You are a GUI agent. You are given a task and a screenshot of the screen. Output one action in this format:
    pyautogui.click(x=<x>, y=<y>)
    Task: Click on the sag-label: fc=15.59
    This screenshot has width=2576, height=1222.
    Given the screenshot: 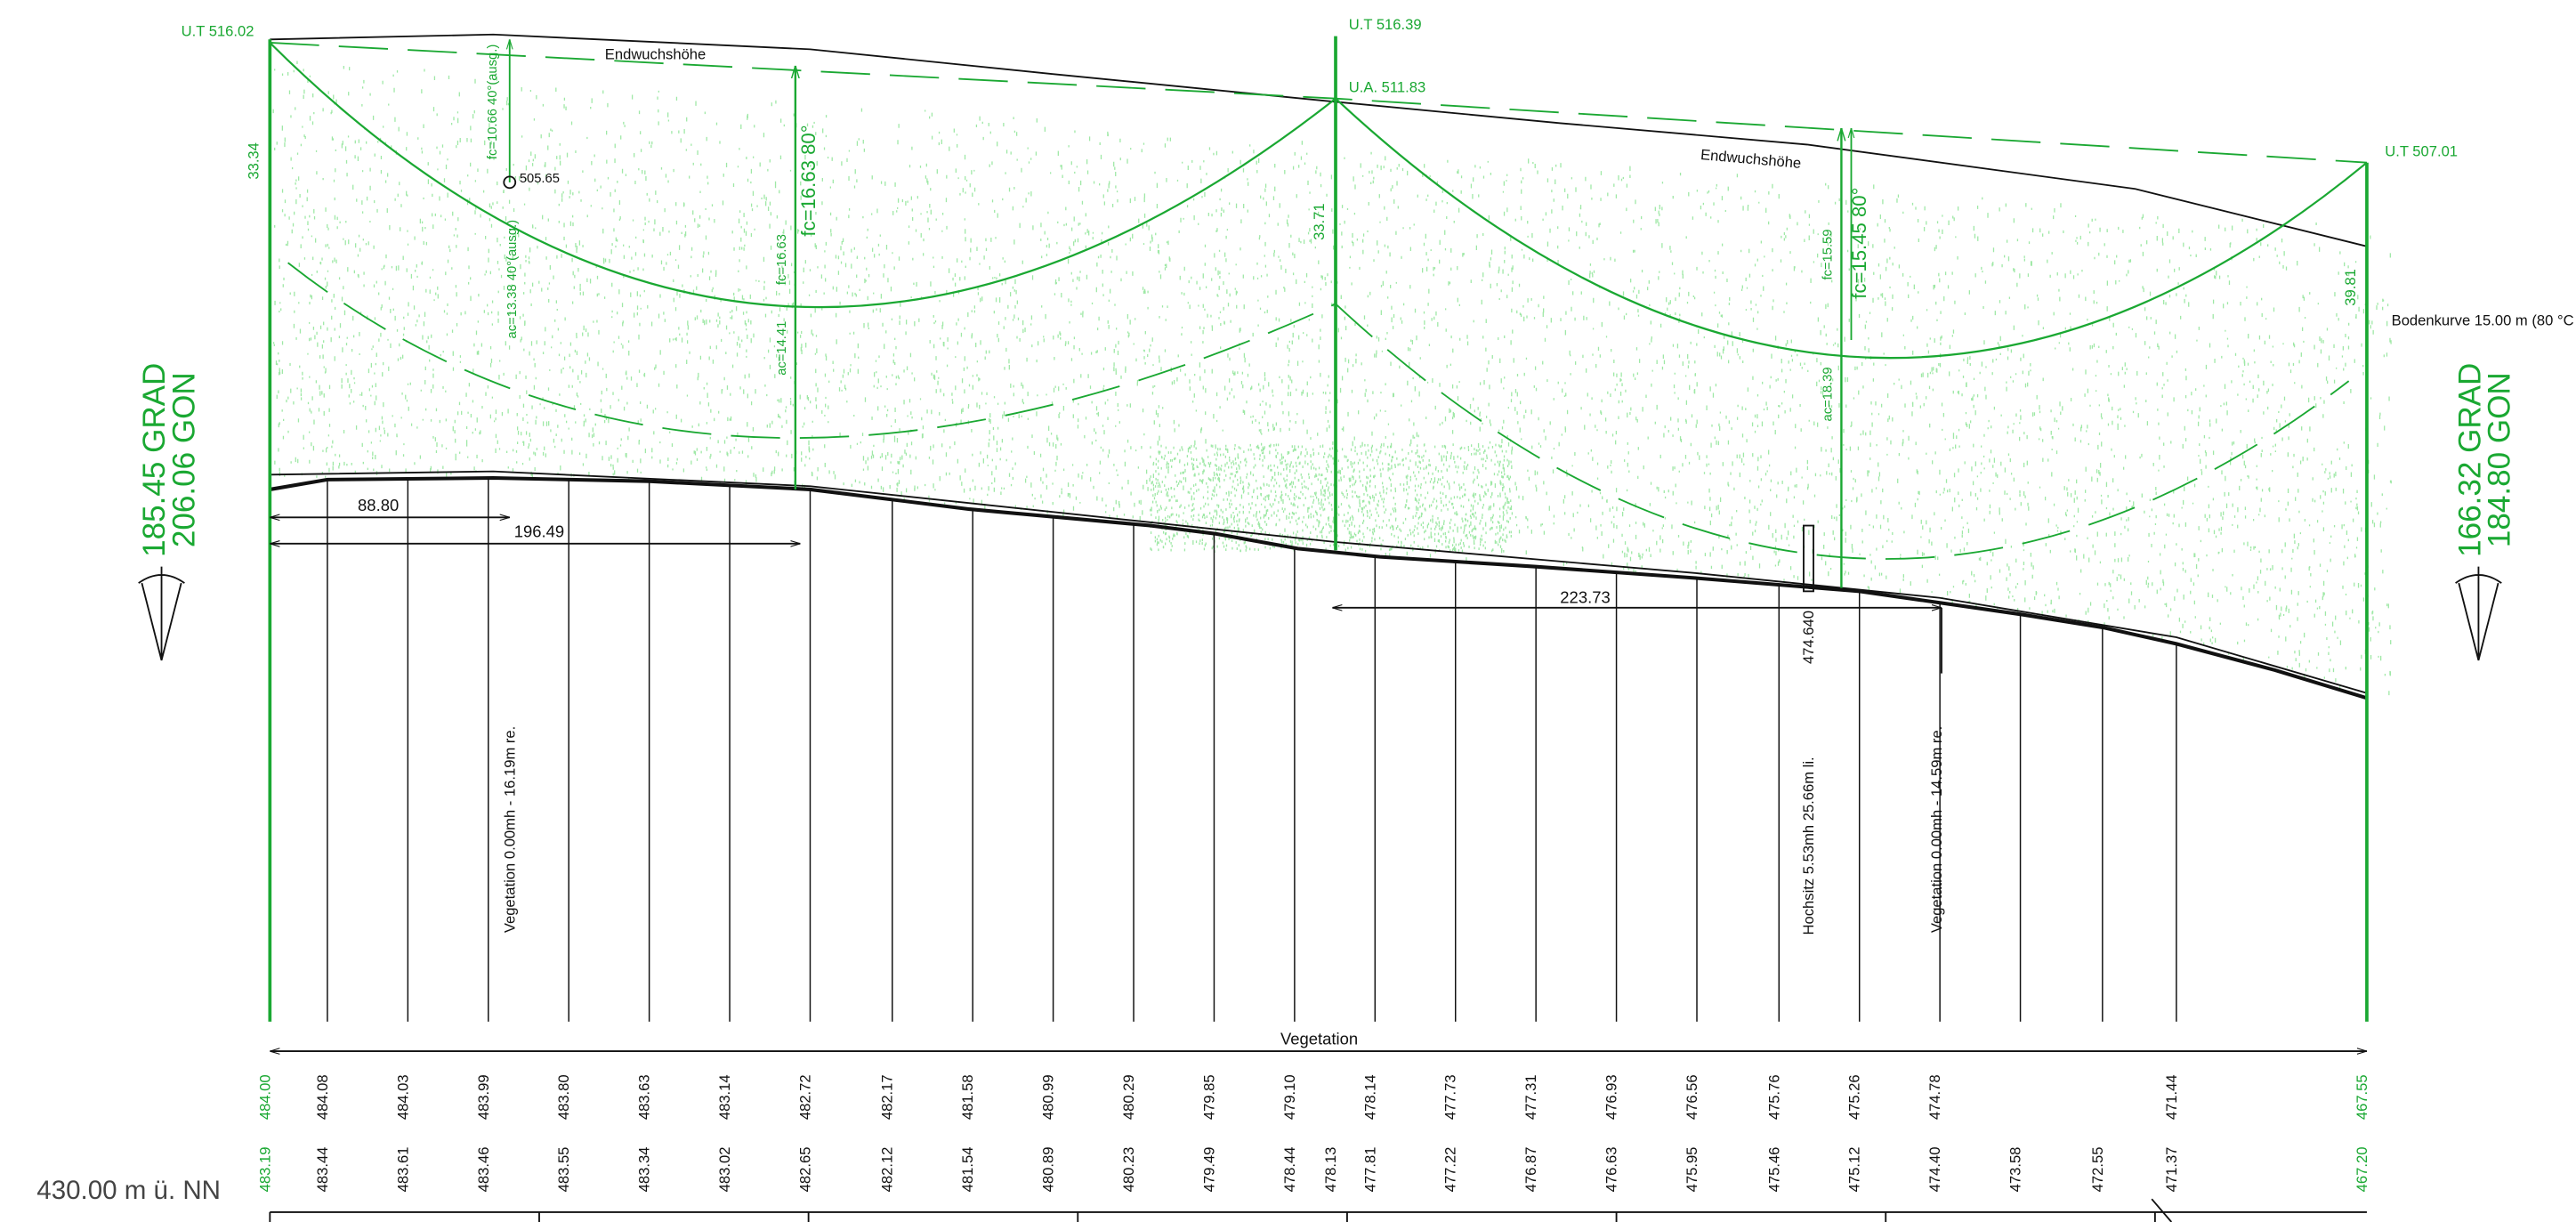 What is the action you would take?
    pyautogui.click(x=1828, y=255)
    